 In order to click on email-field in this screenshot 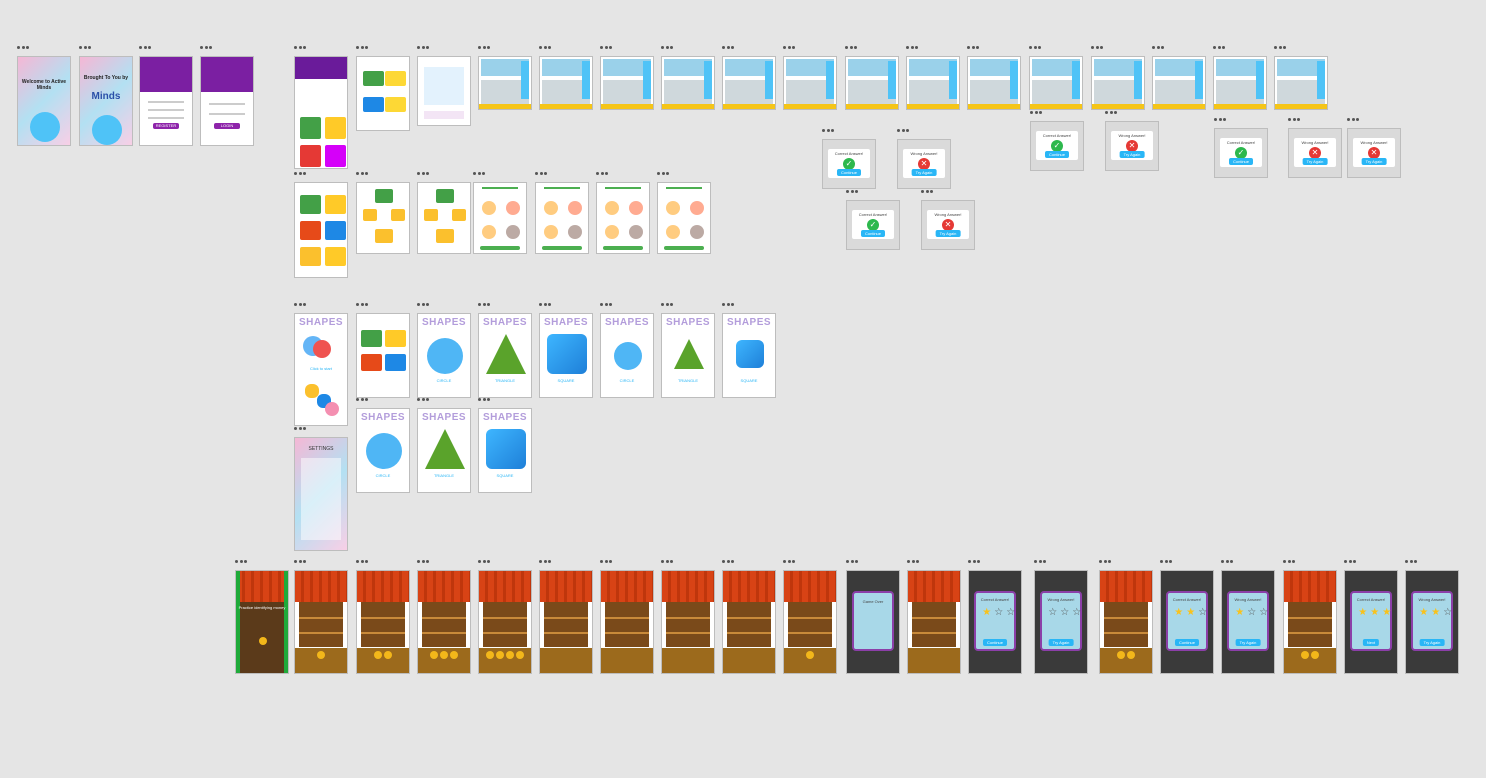, I will do `click(166, 110)`.